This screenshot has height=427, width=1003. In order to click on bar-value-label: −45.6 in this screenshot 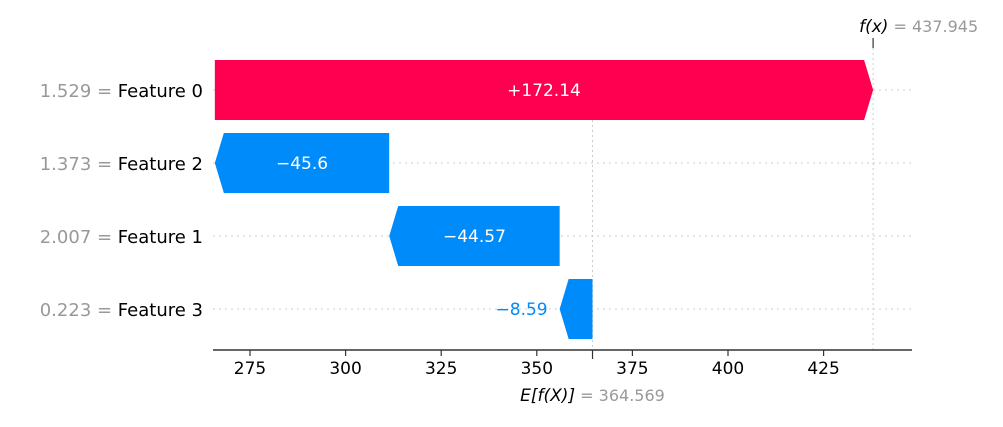, I will do `click(302, 164)`.